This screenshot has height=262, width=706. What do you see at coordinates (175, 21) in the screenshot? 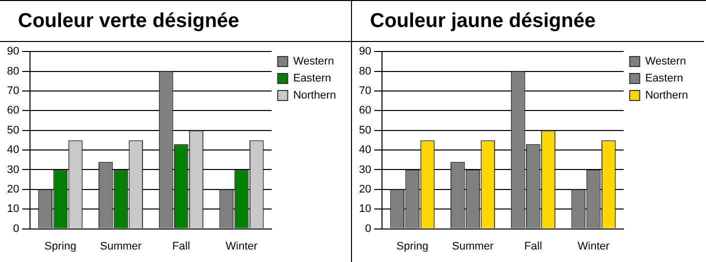
I see `chart-title: Couleur verte désignée` at bounding box center [175, 21].